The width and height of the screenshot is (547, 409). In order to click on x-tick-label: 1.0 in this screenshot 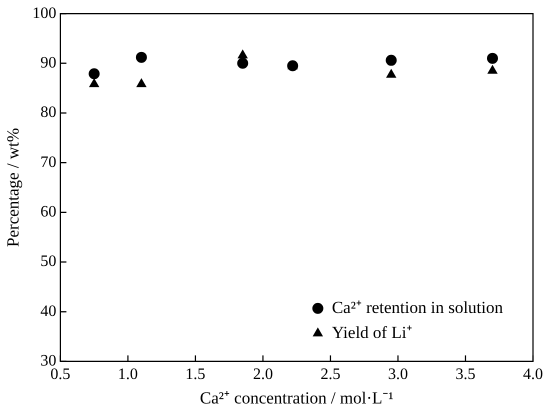, I will do `click(128, 375)`.